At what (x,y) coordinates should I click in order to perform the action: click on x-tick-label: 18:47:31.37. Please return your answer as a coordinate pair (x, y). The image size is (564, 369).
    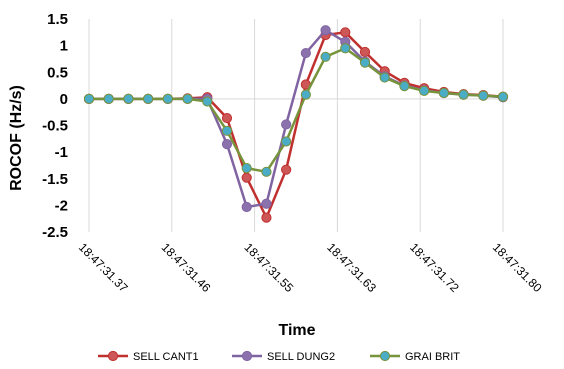
    Looking at the image, I should click on (103, 267).